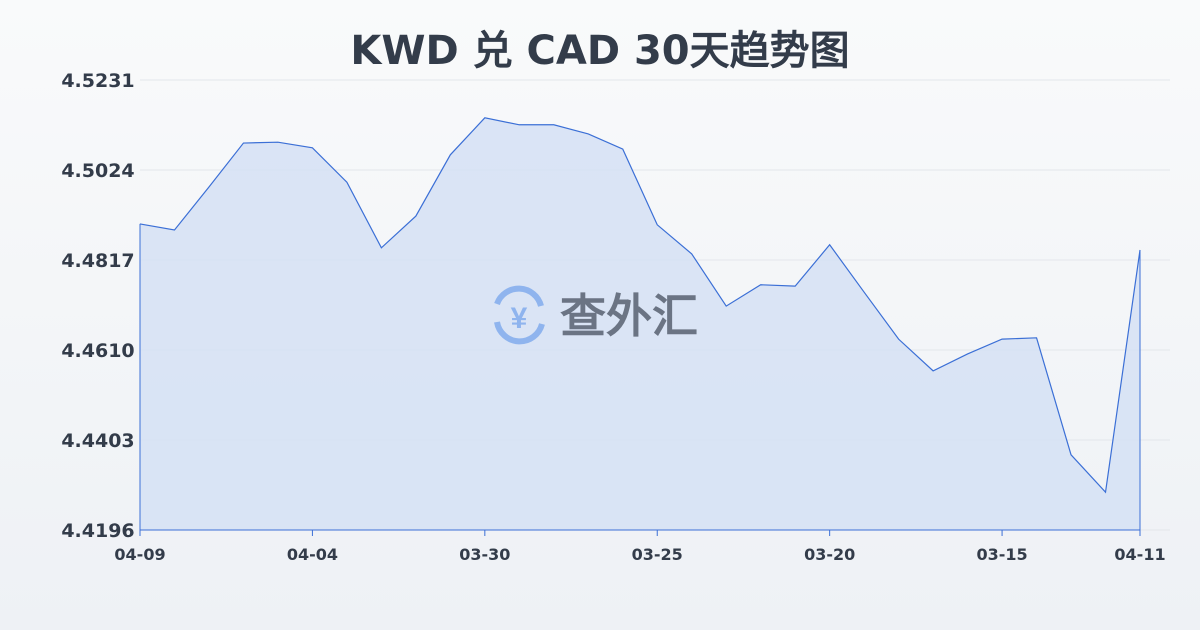 This screenshot has height=630, width=1200. What do you see at coordinates (629, 316) in the screenshot?
I see `watermark-text: 查外汇` at bounding box center [629, 316].